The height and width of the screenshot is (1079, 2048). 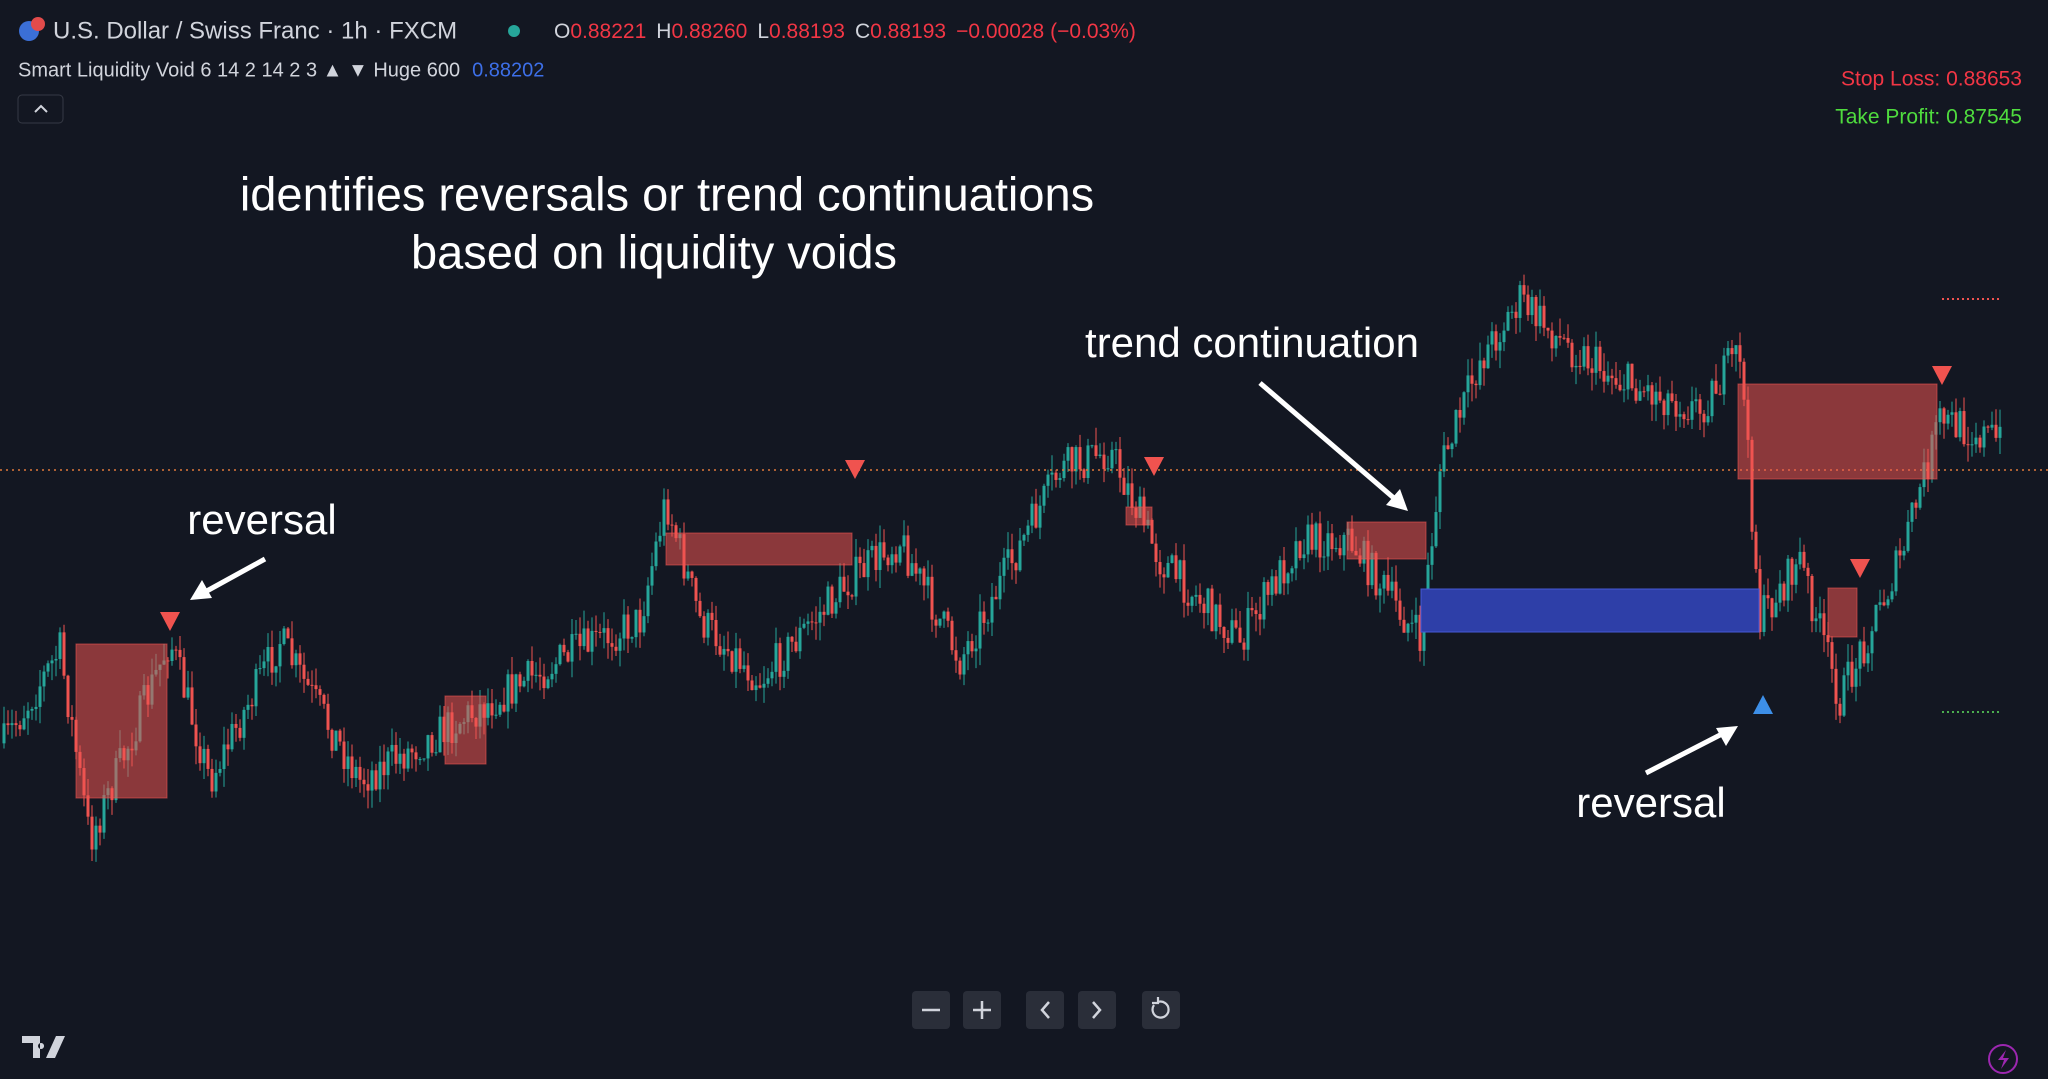 I want to click on annotation-label: trend continuation, so click(x=1252, y=342).